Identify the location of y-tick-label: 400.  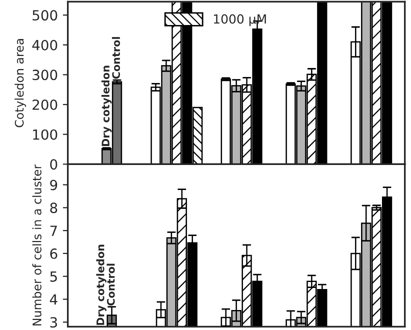
(45, 45).